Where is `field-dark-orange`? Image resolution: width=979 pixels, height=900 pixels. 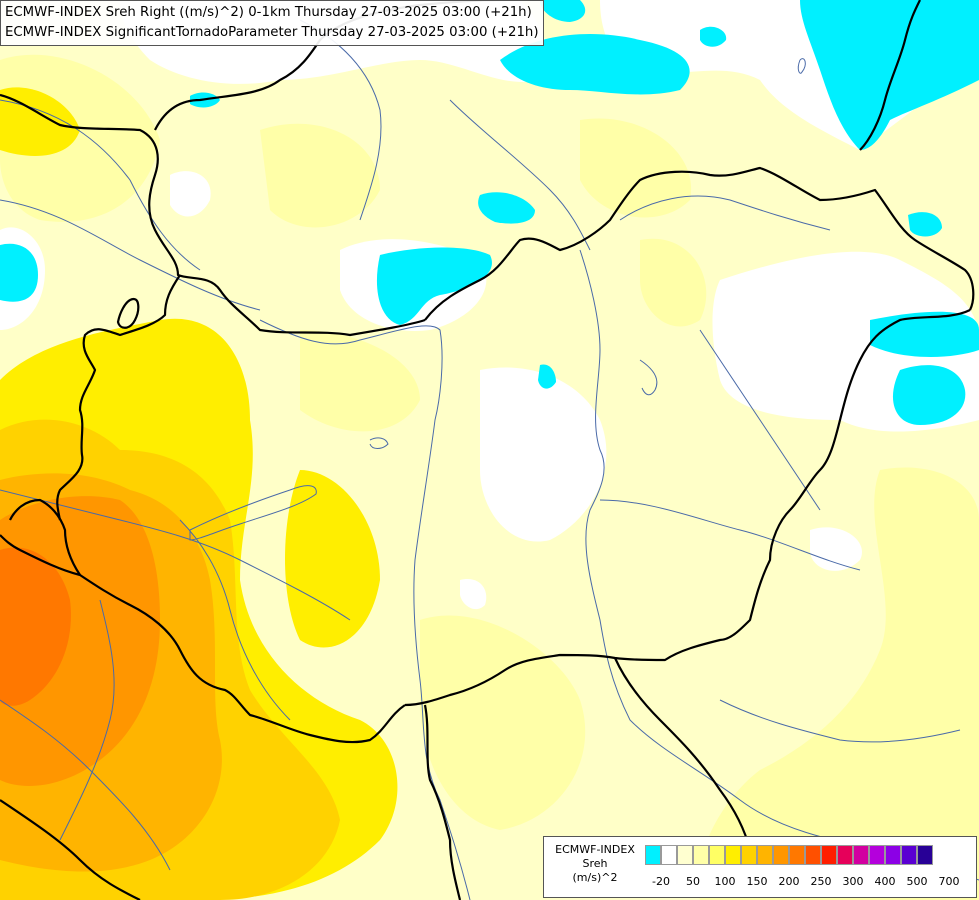
field-dark-orange is located at coordinates (35, 626).